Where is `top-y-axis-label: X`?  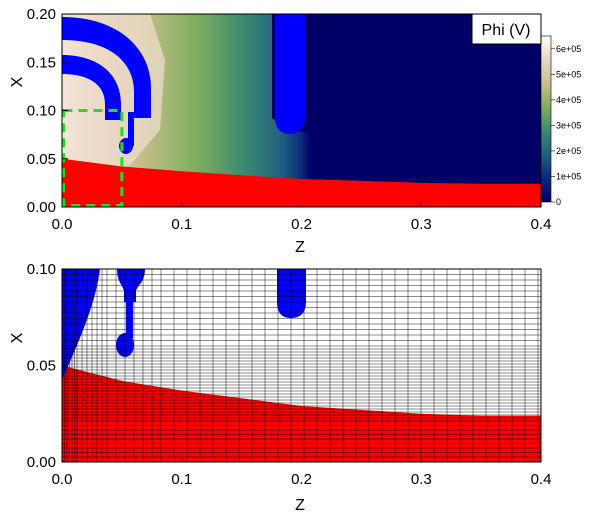
top-y-axis-label: X is located at coordinates (17, 81).